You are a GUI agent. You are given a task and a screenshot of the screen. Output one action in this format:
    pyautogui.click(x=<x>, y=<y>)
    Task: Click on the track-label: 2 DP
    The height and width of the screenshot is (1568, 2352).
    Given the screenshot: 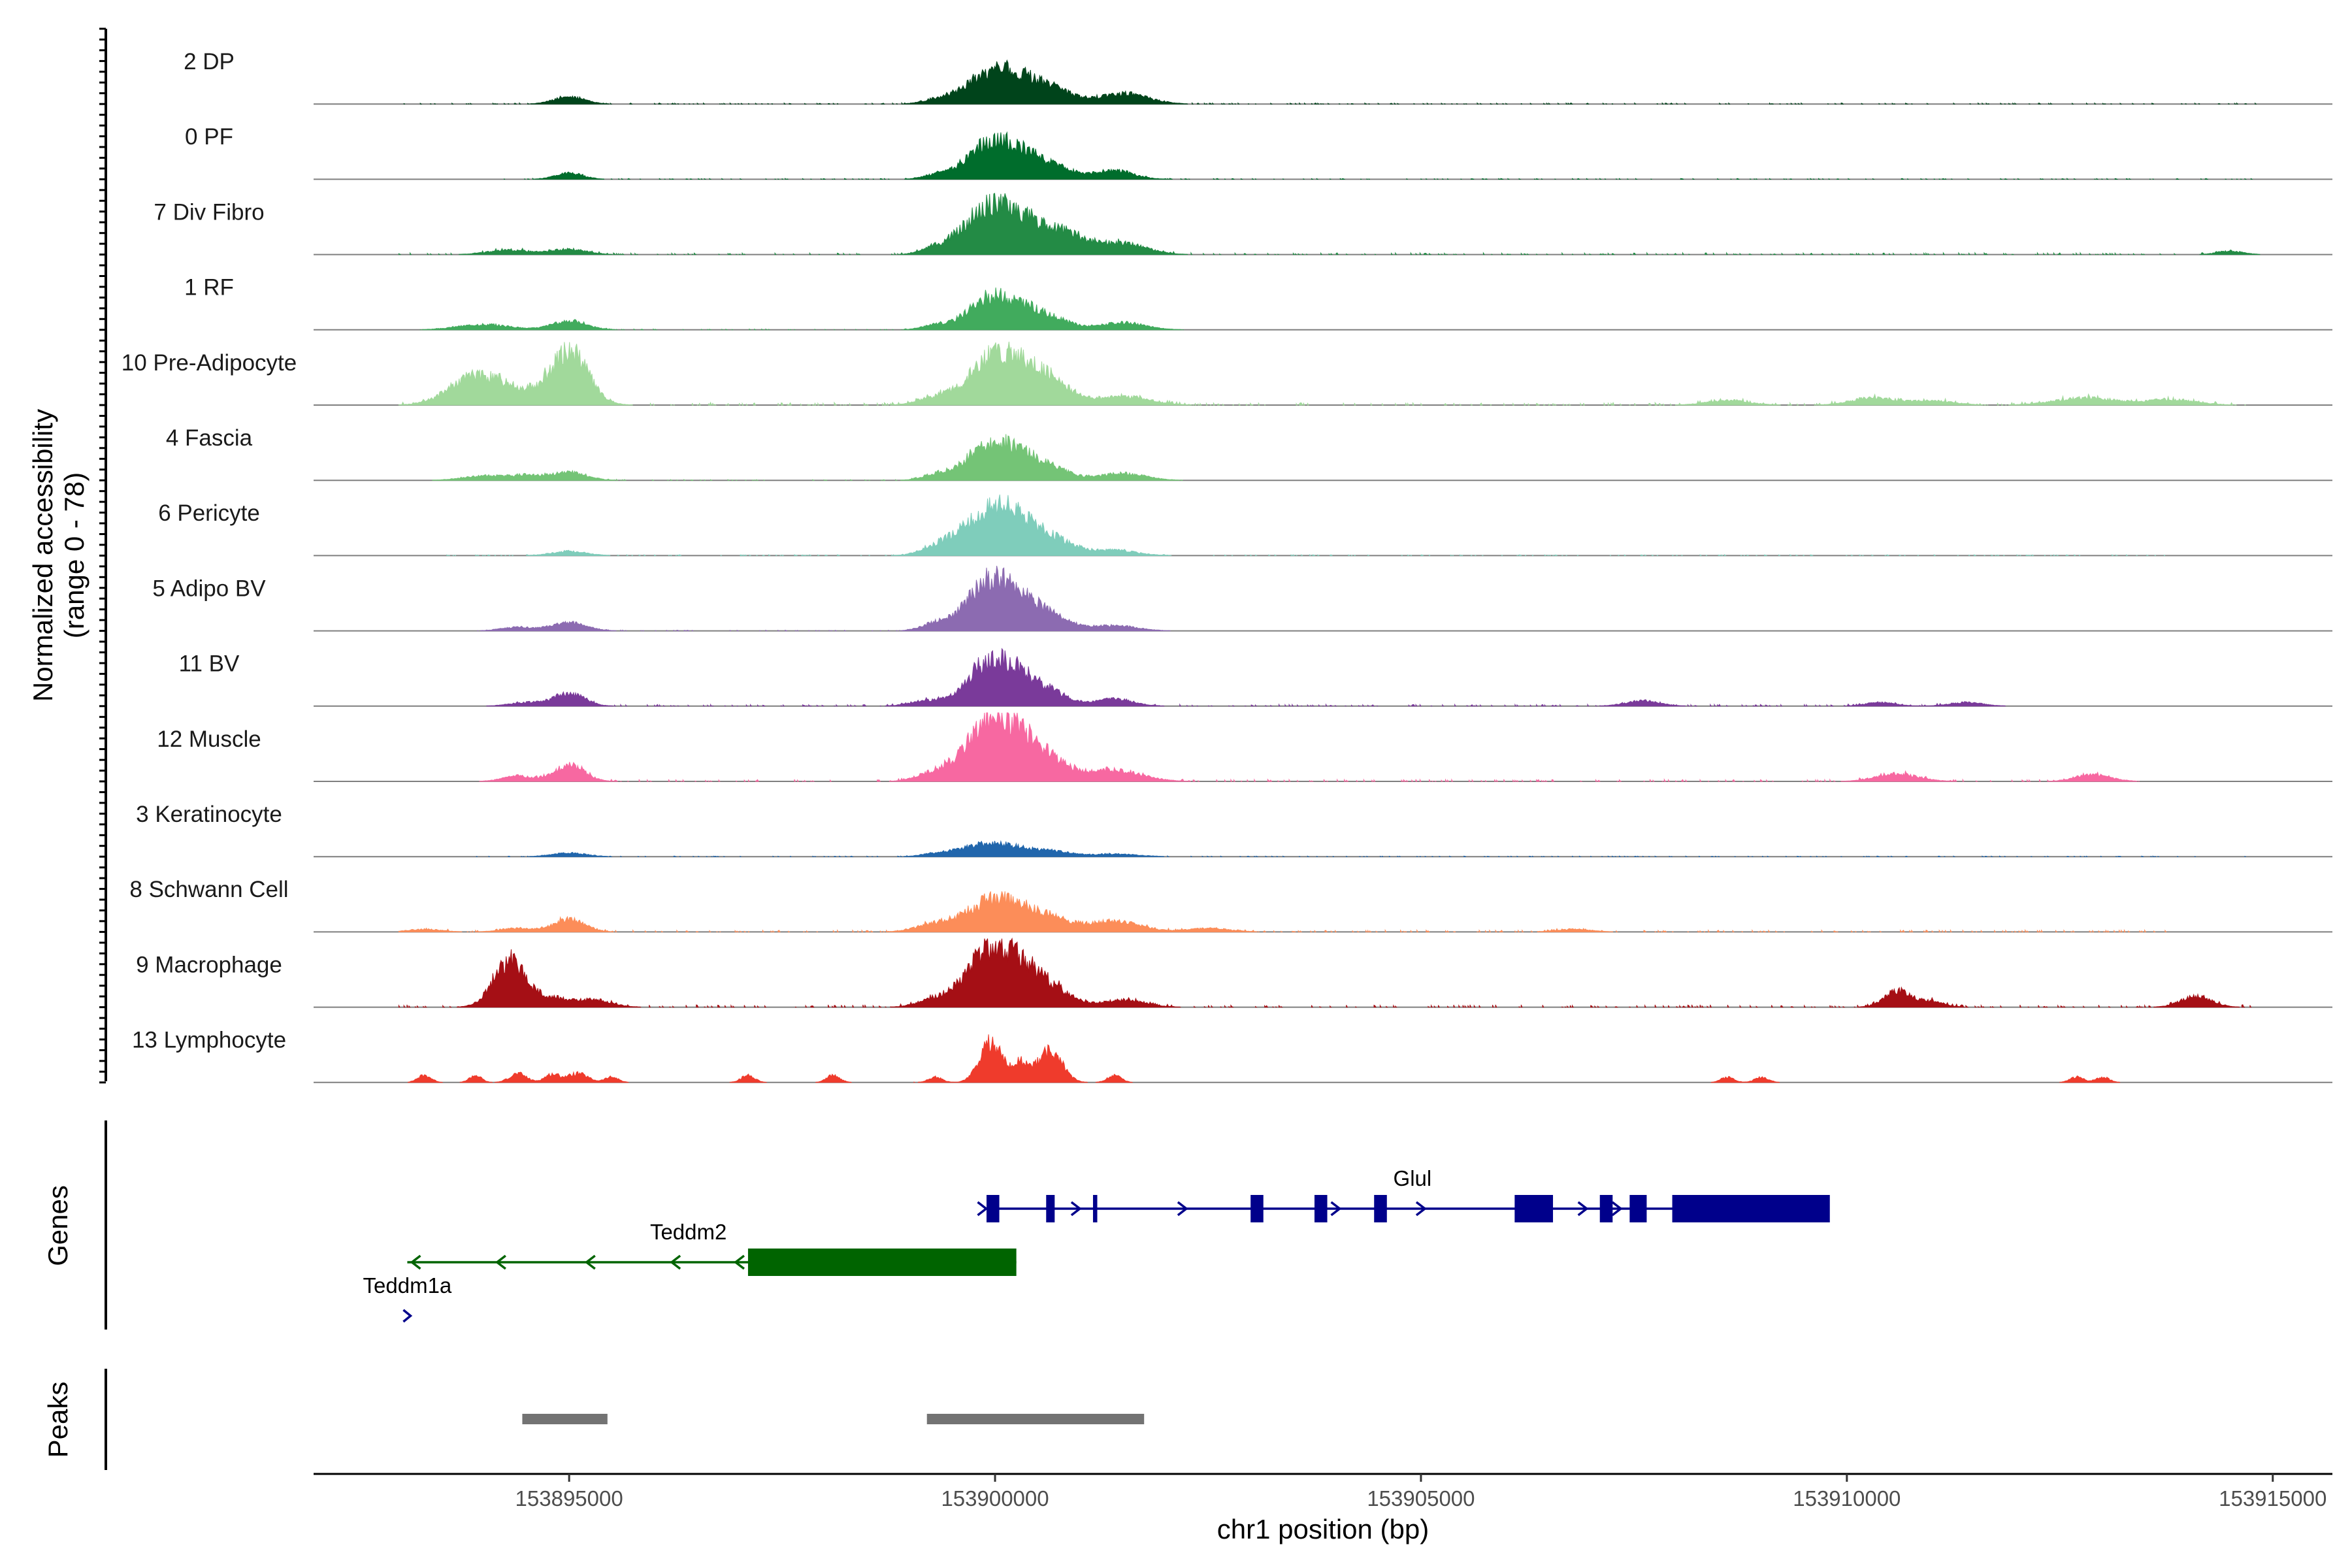 What is the action you would take?
    pyautogui.click(x=209, y=61)
    